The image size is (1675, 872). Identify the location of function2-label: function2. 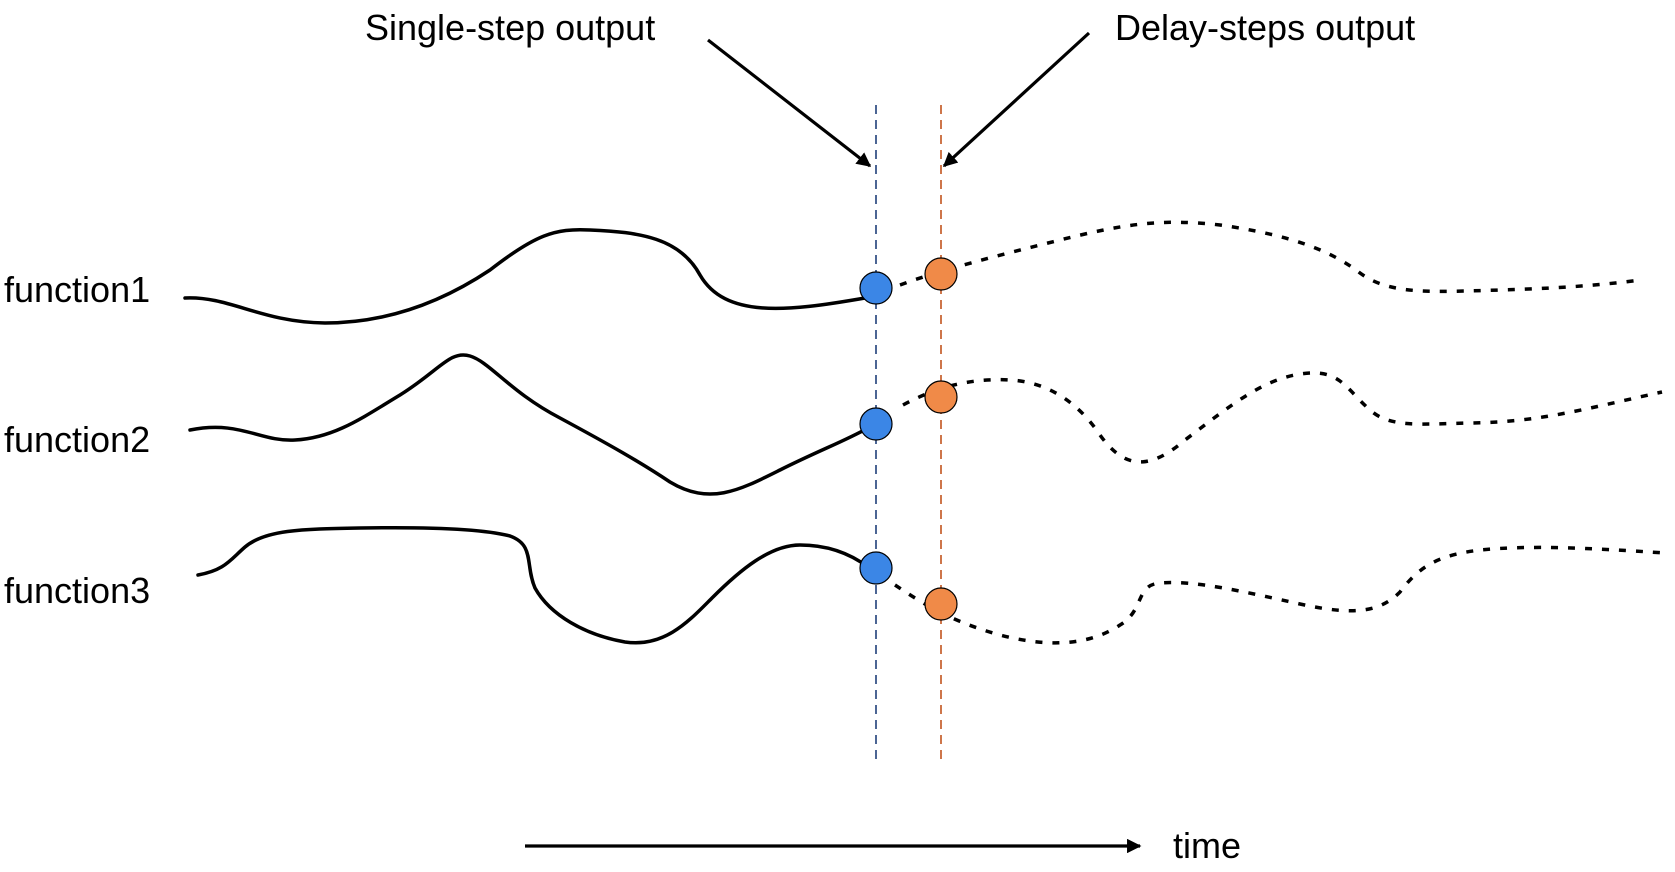
(77, 439).